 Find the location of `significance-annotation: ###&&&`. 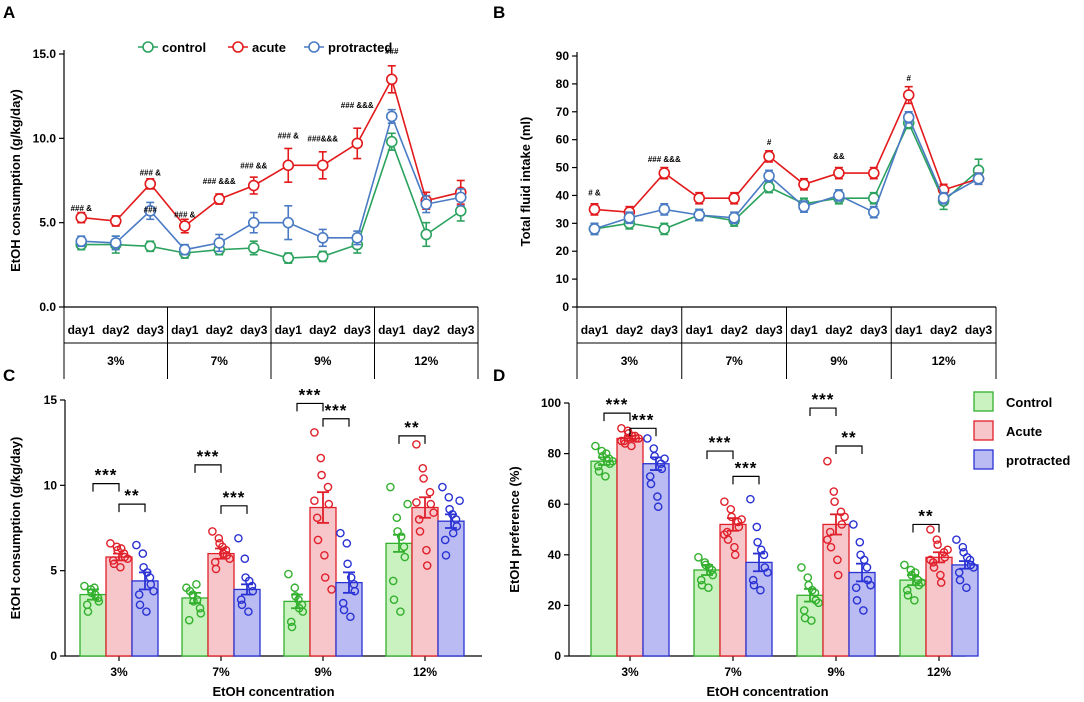

significance-annotation: ###&&& is located at coordinates (322, 139).